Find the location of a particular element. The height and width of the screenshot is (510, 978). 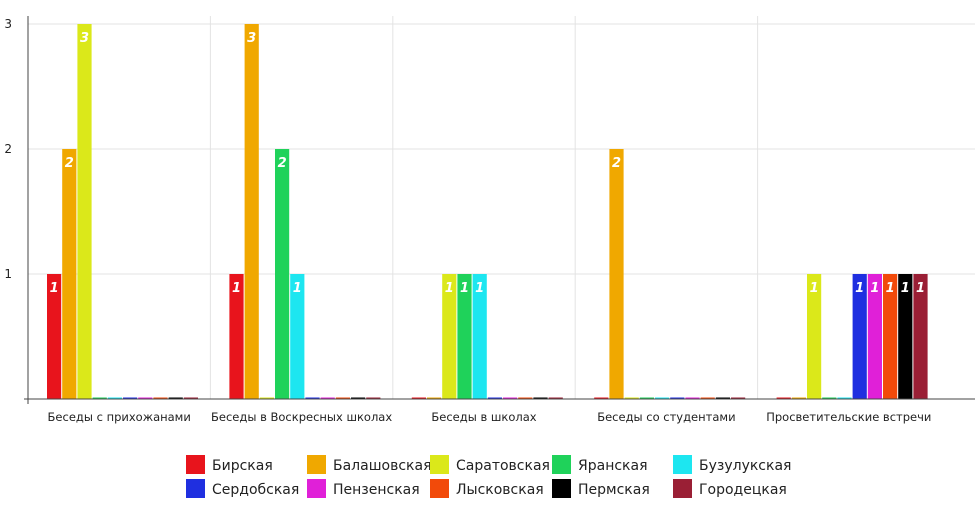

legend-label: Пензенская is located at coordinates (376, 490).